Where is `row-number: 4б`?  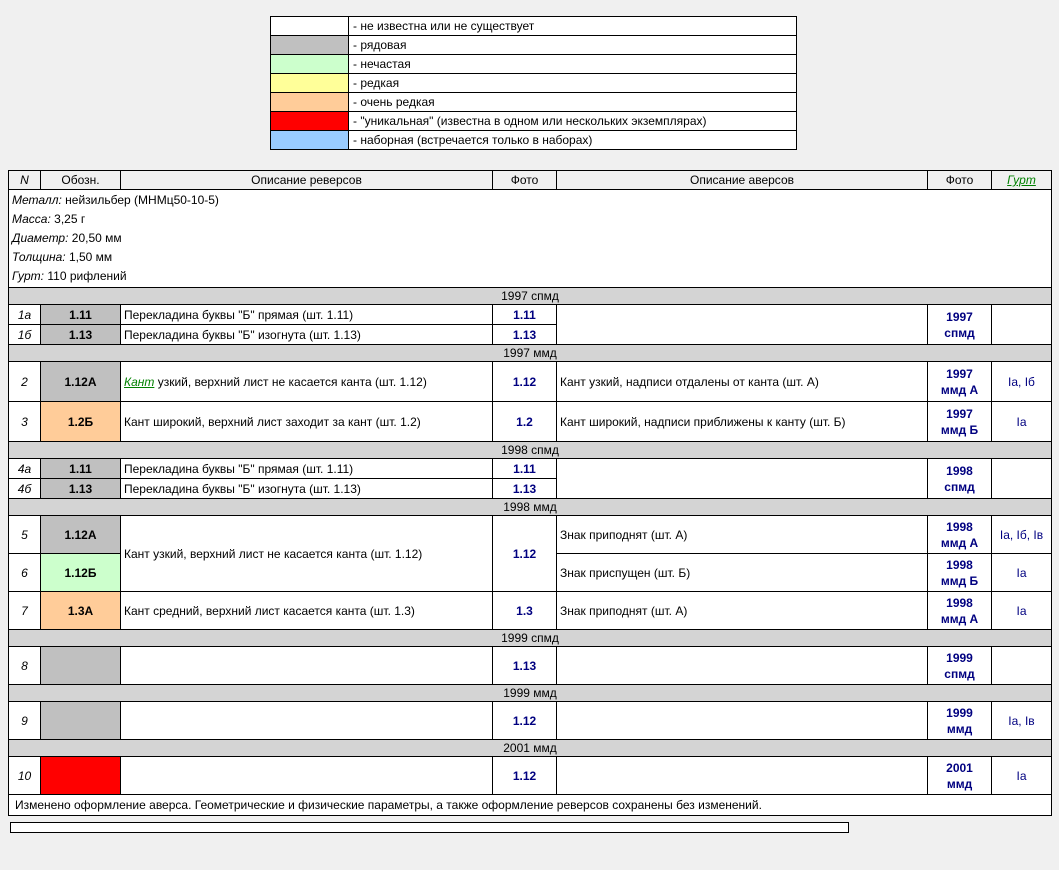 row-number: 4б is located at coordinates (24, 488).